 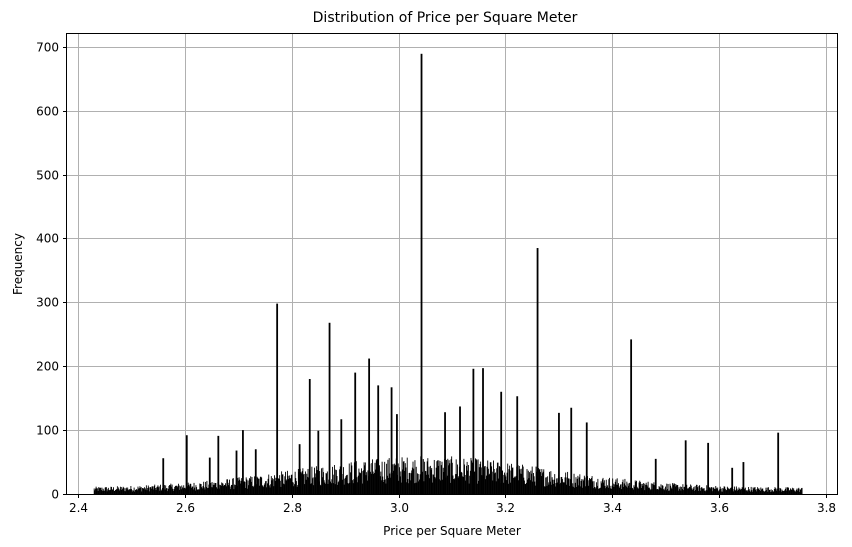 What do you see at coordinates (47, 239) in the screenshot?
I see `y-tick-label: 400` at bounding box center [47, 239].